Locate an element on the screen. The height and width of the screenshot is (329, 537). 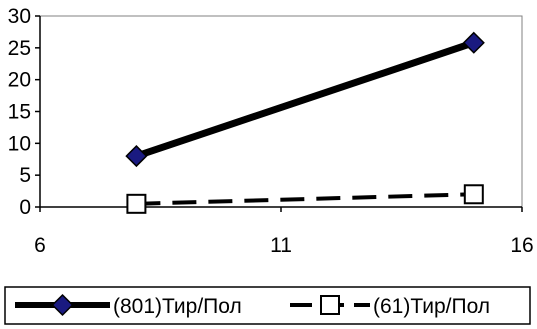
y-tick-label: 0 is located at coordinates (25, 207).